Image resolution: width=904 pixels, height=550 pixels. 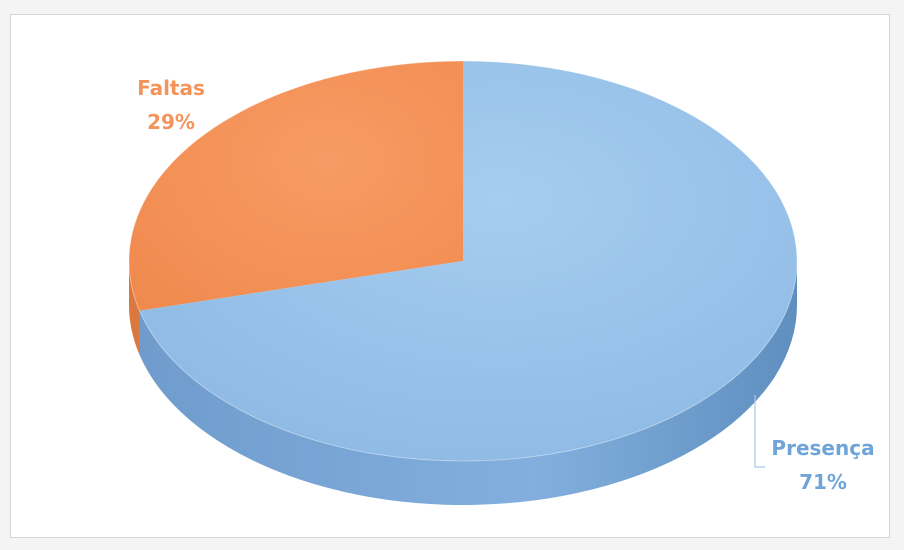 I want to click on slice-label-presença: Presença, so click(x=822, y=448).